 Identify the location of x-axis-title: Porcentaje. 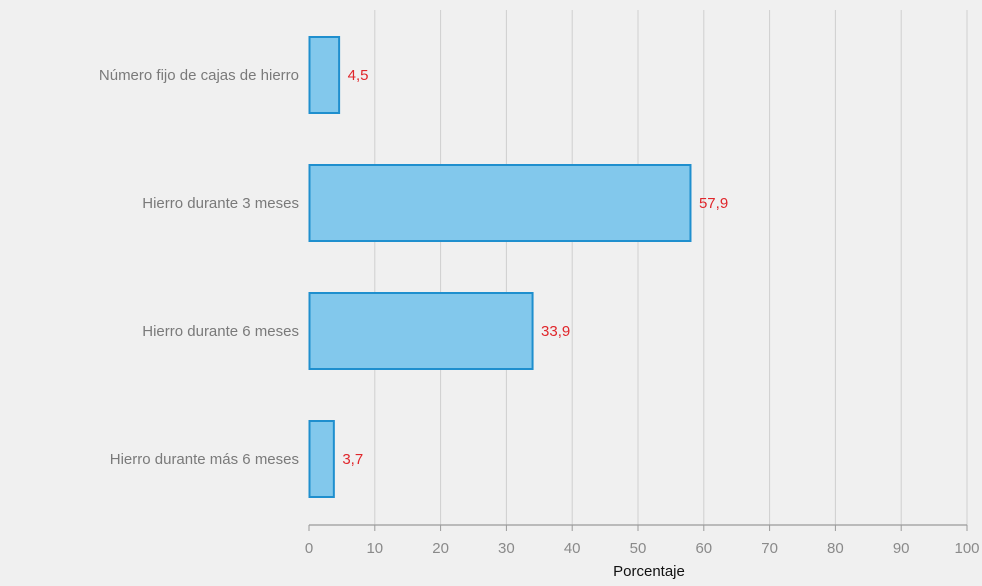
(649, 571).